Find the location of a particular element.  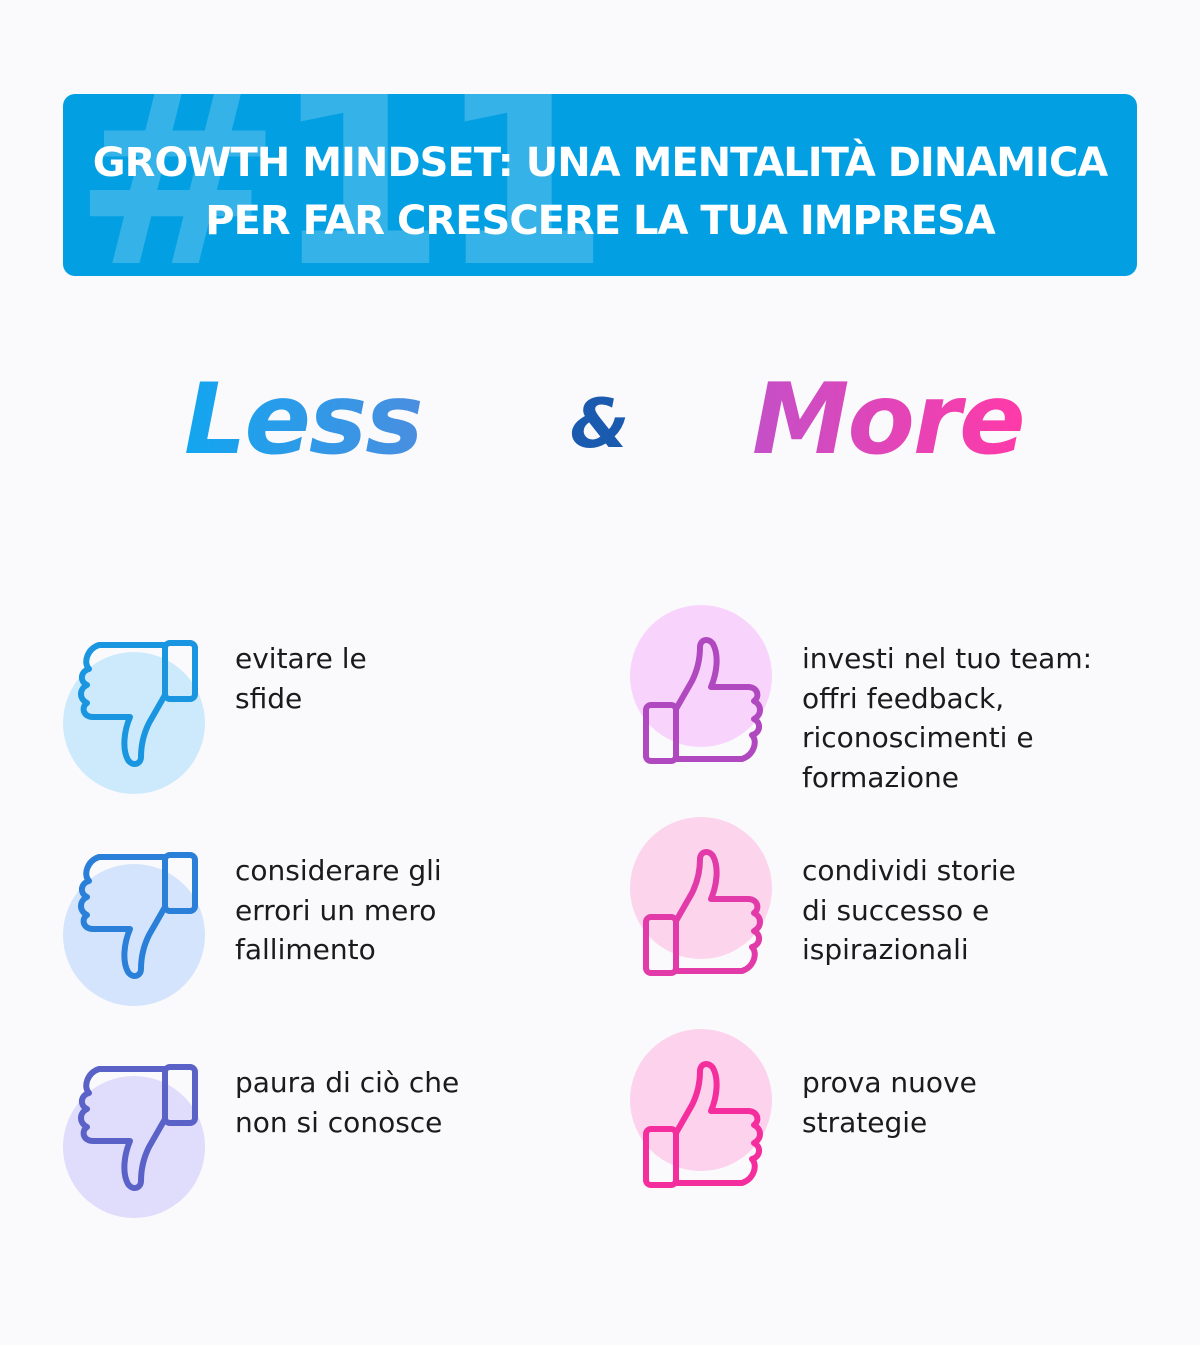

more-heading: More is located at coordinates (889, 420).